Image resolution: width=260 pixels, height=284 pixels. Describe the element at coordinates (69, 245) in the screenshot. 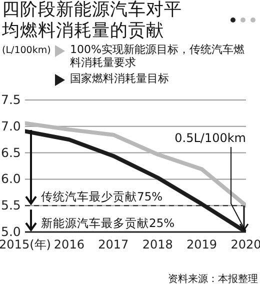

I see `x-tick-label: 2016` at that location.